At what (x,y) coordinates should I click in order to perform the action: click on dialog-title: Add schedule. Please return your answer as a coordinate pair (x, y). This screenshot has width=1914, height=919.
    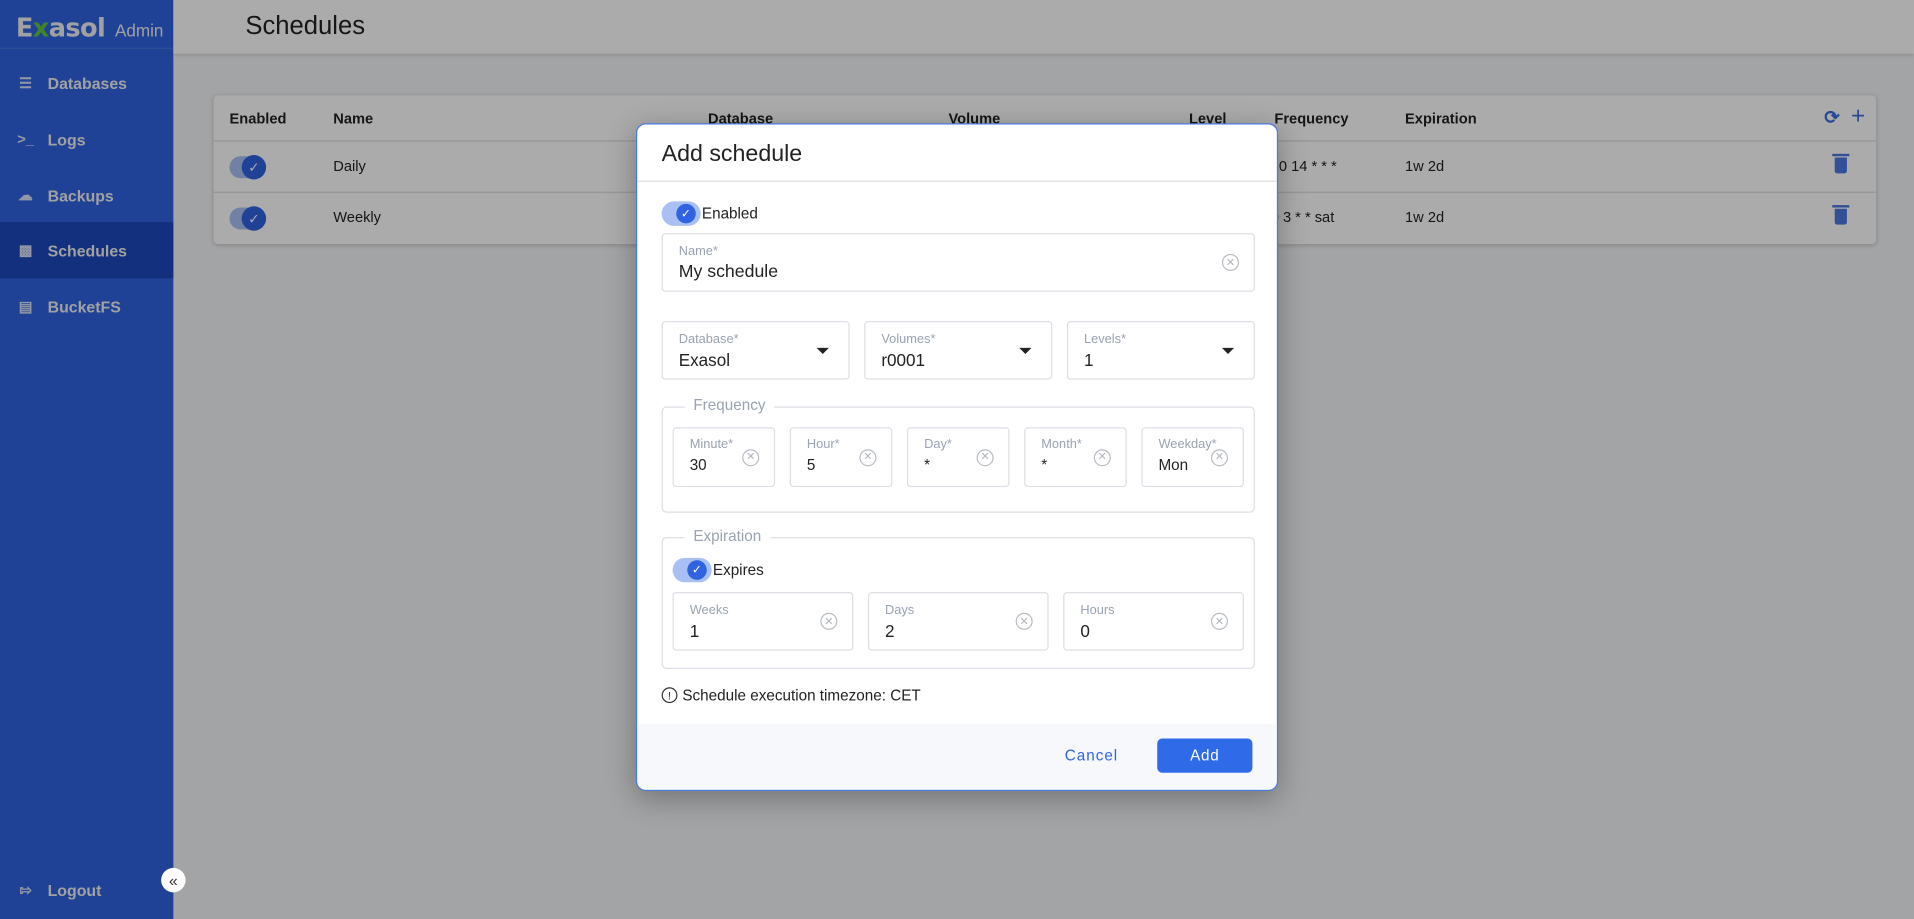
    Looking at the image, I should click on (957, 153).